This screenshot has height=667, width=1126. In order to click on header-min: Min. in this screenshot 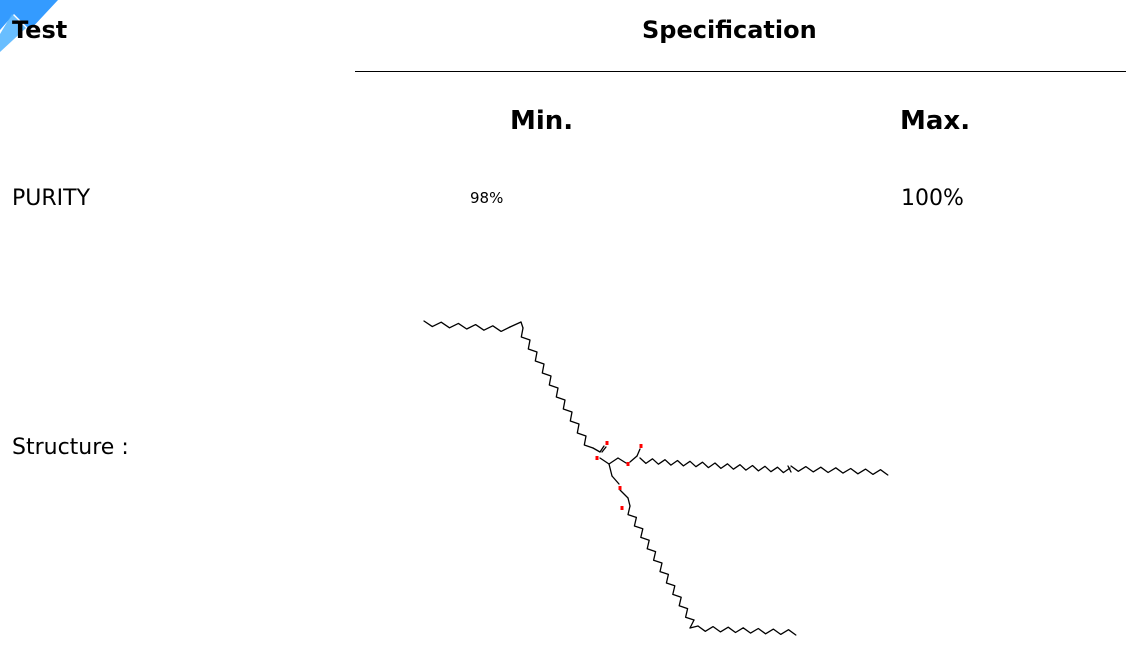, I will do `click(542, 121)`.